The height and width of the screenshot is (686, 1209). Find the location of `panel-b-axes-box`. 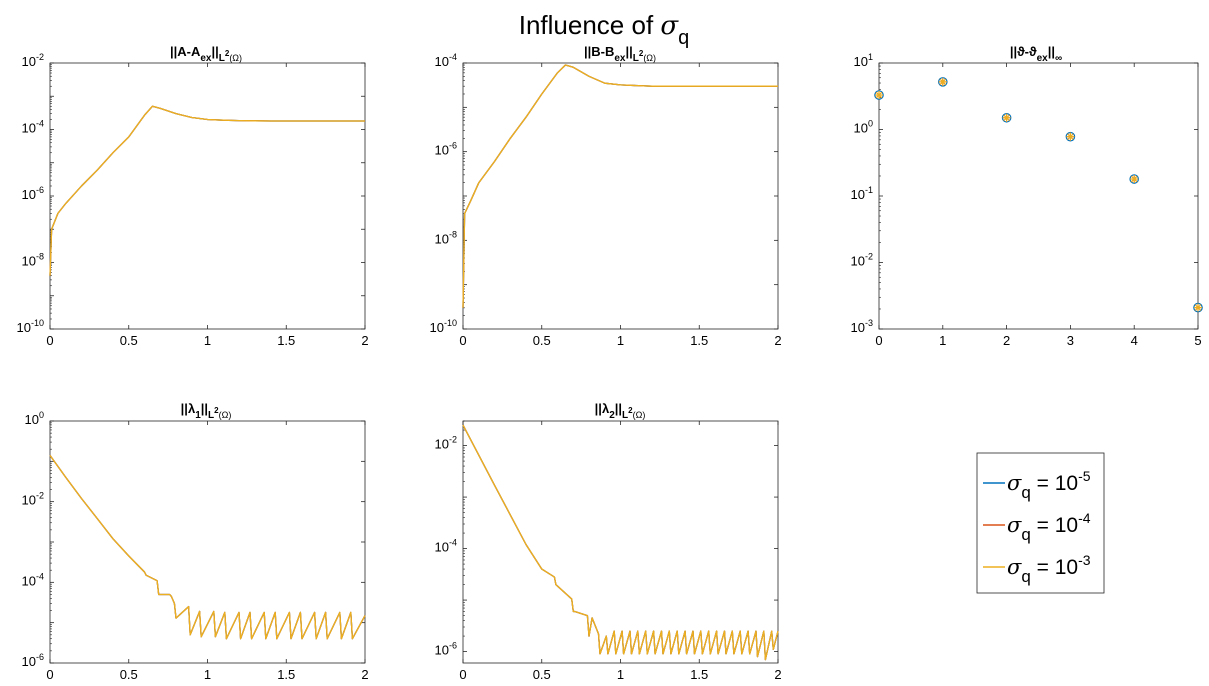

panel-b-axes-box is located at coordinates (620, 196).